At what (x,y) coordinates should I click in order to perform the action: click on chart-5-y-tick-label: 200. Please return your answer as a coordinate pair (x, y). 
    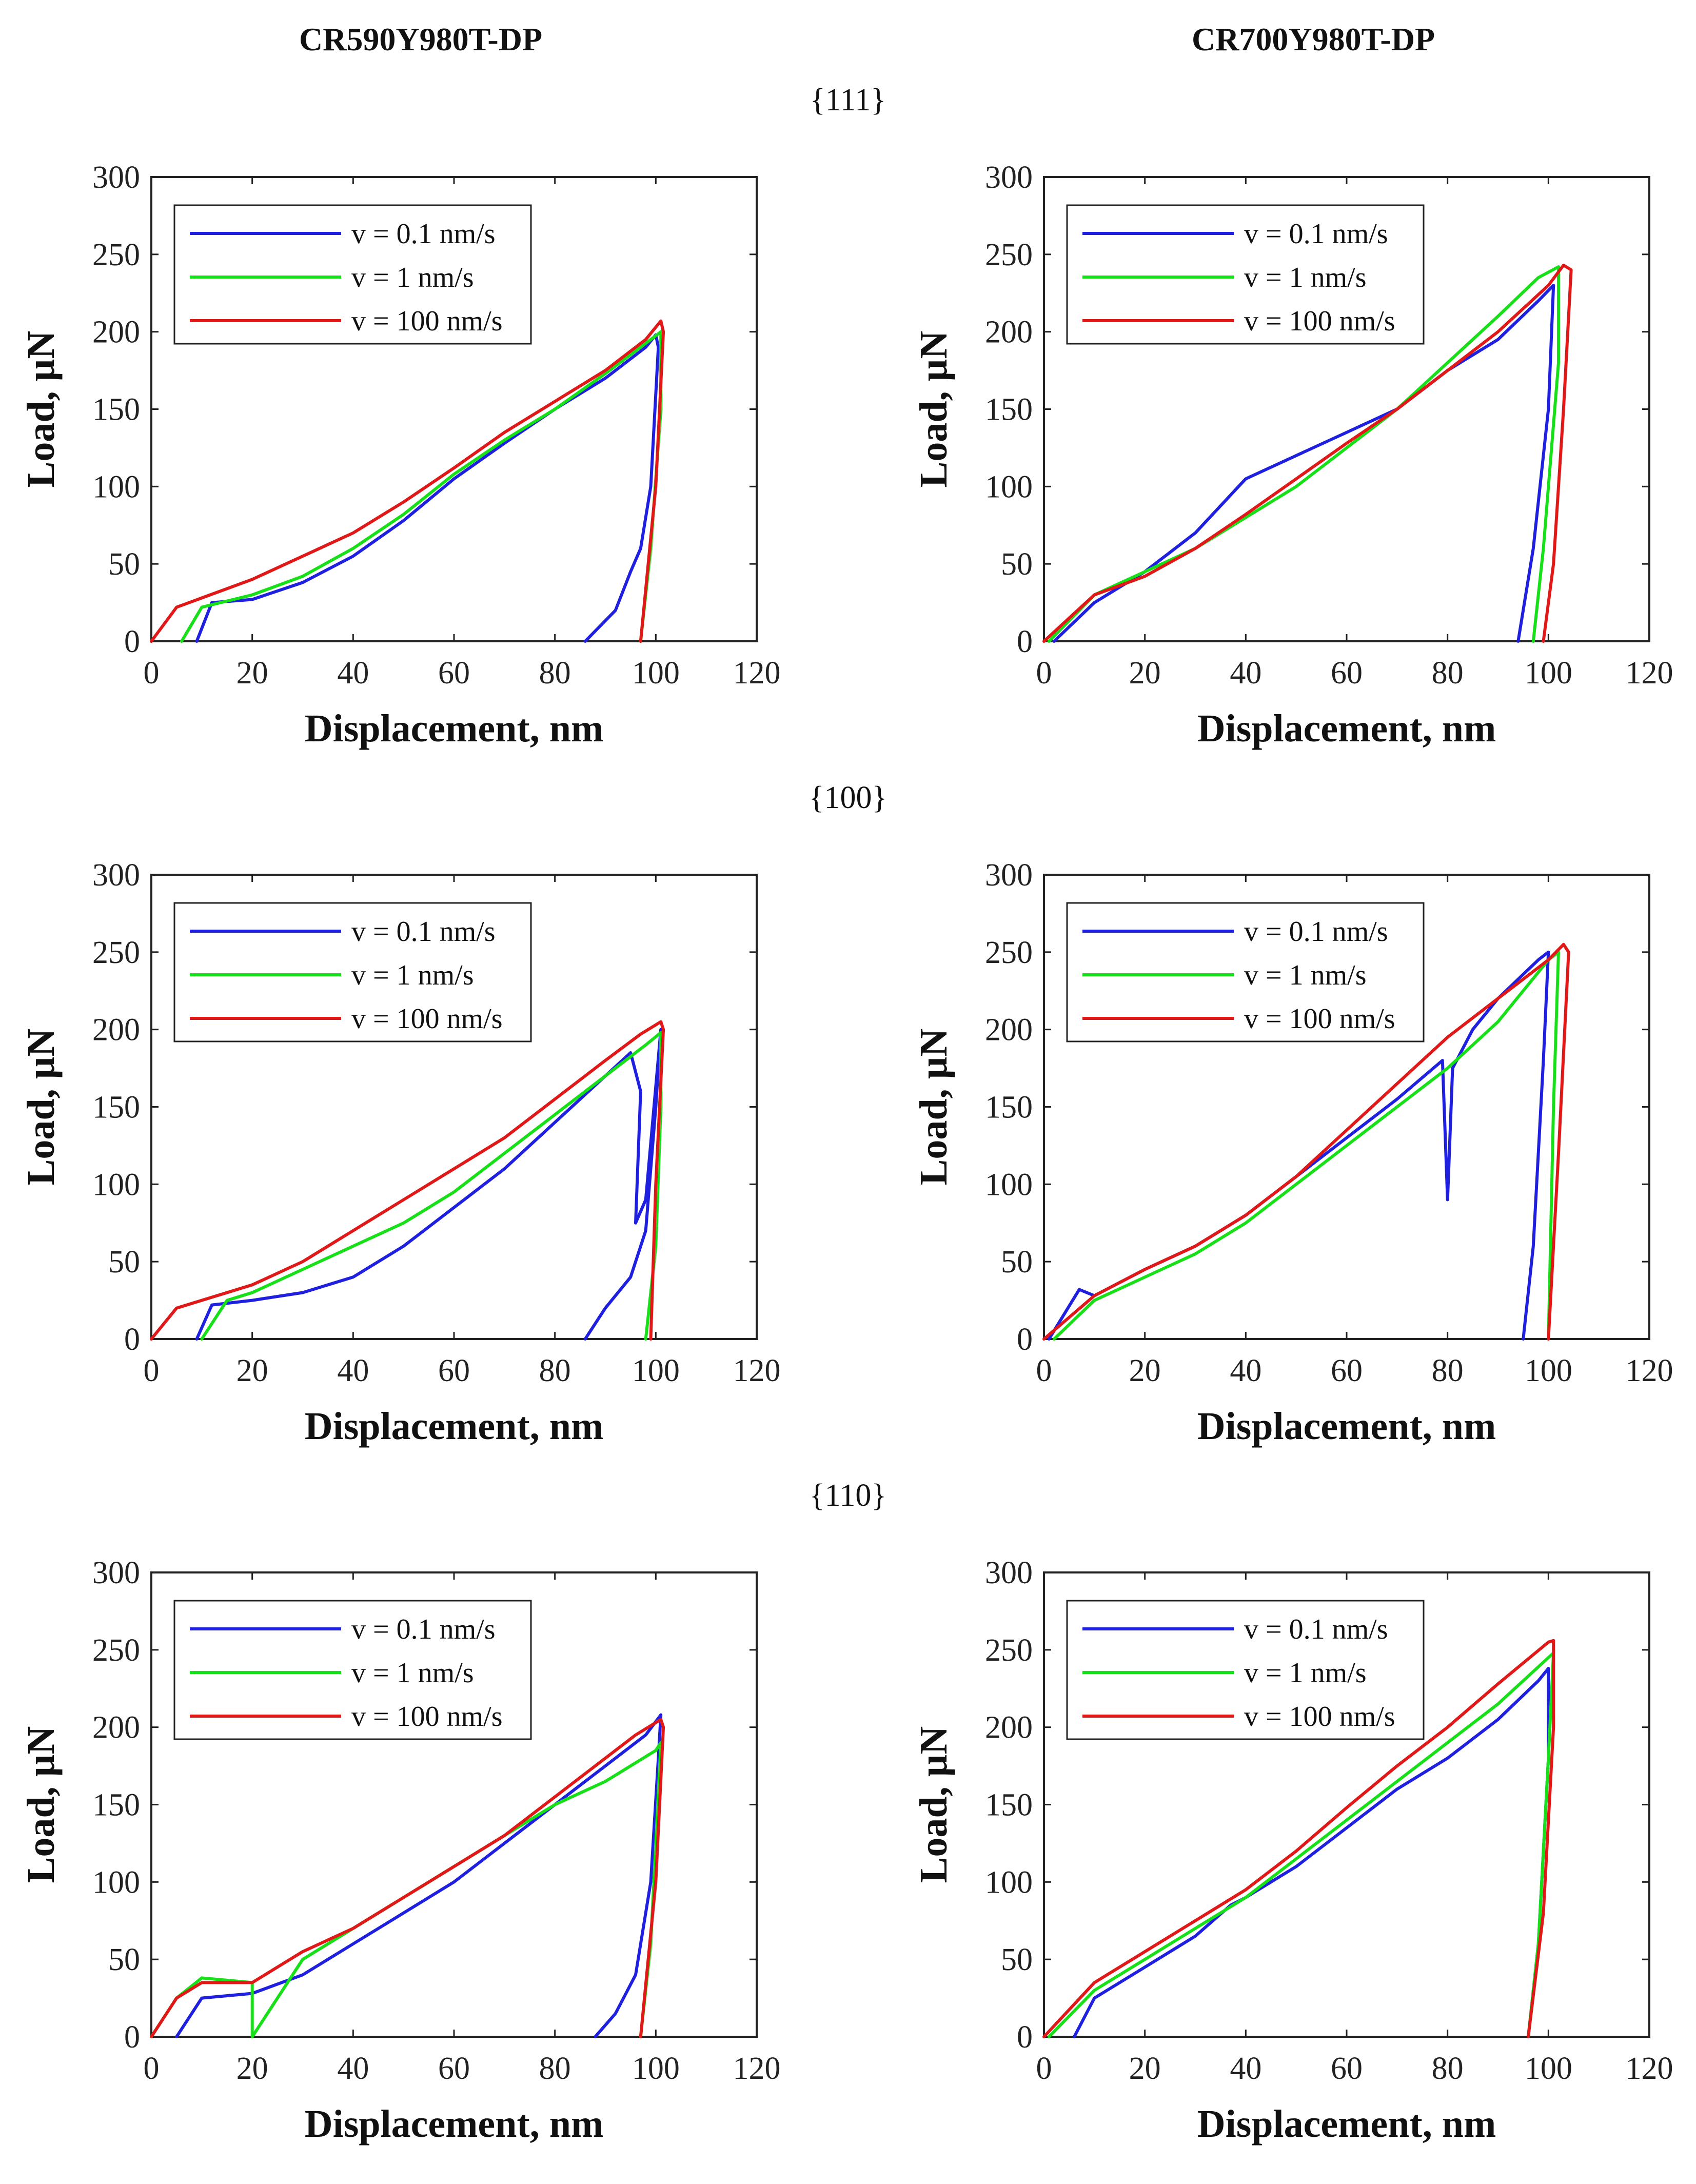
    Looking at the image, I should click on (116, 1727).